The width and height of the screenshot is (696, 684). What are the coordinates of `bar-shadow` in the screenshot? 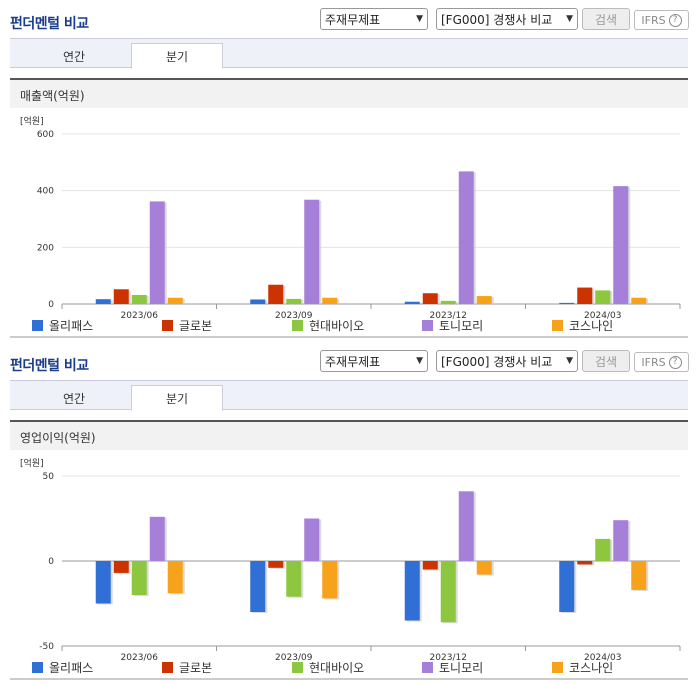 It's located at (569, 304).